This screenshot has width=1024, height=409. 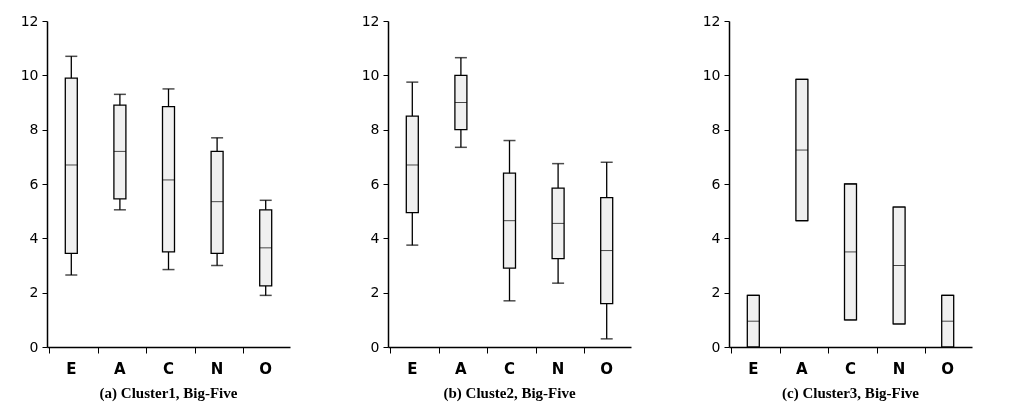 What do you see at coordinates (509, 393) in the screenshot?
I see `text: (b) Cluste2, Big-Five` at bounding box center [509, 393].